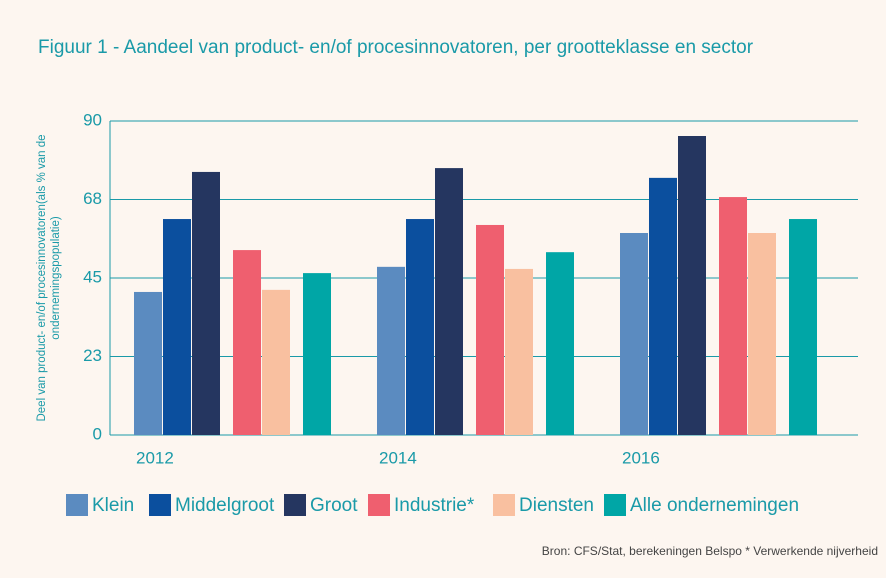  What do you see at coordinates (56, 278) in the screenshot?
I see `y-axis-label: ondernemingspopulatie)` at bounding box center [56, 278].